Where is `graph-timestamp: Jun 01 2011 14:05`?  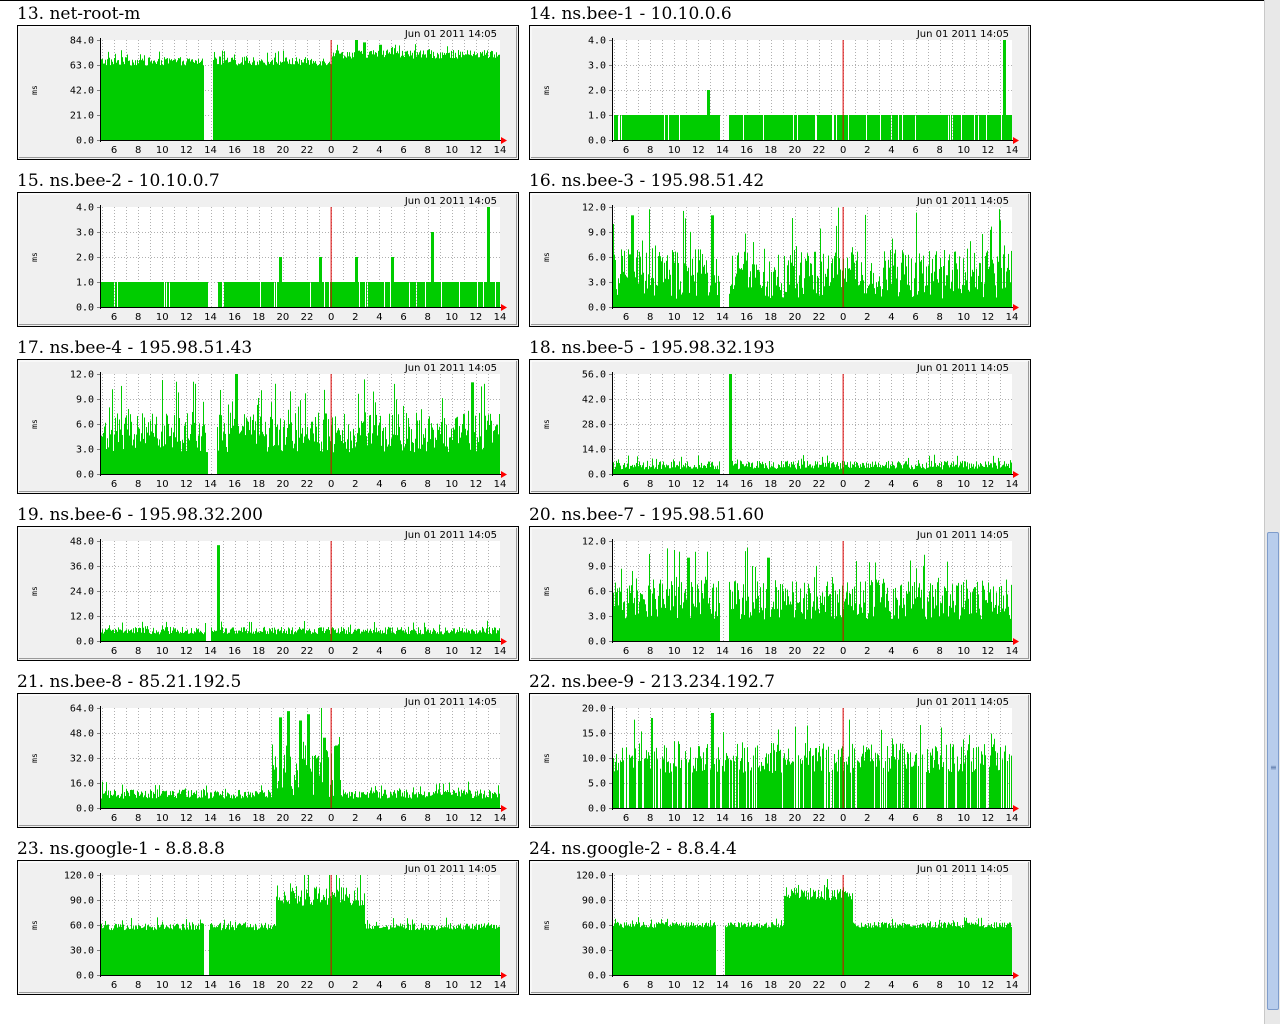
graph-timestamp: Jun 01 2011 14:05 is located at coordinates (962, 34).